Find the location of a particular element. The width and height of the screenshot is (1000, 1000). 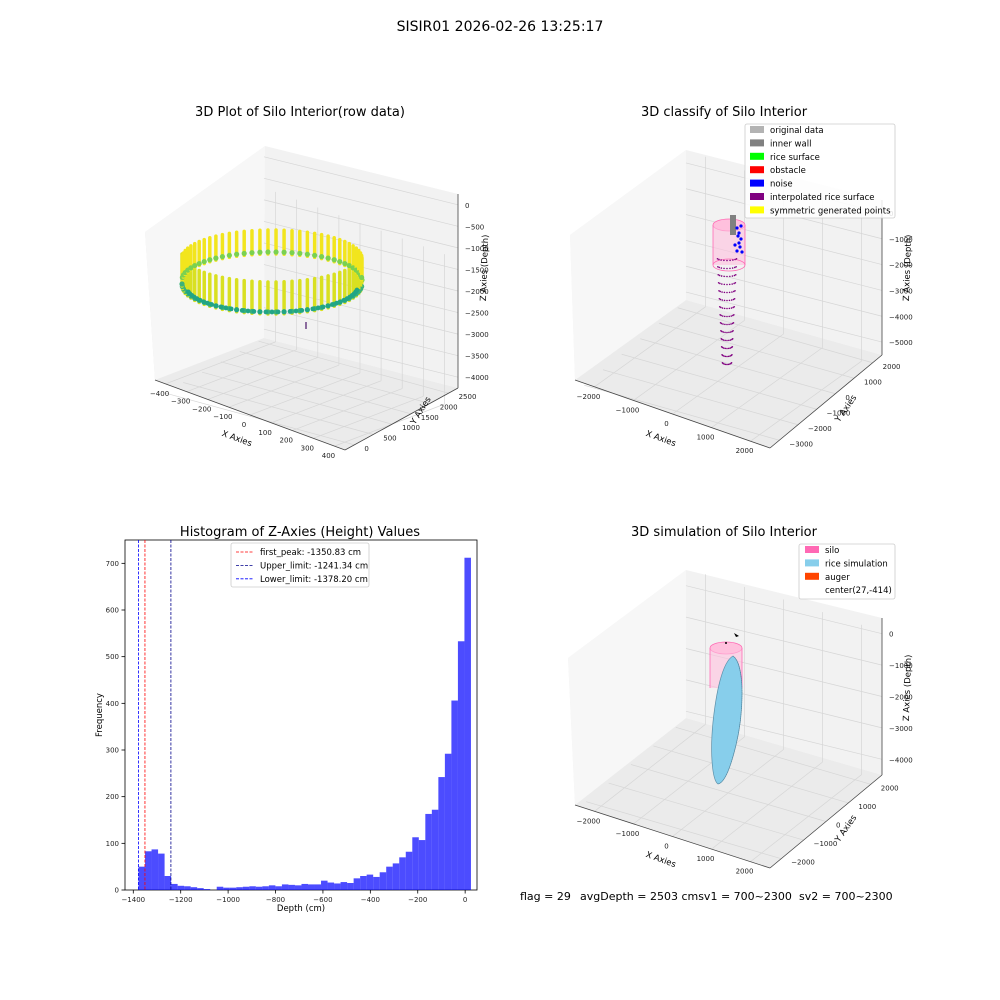

panel4-ytick: −2000 is located at coordinates (803, 863).